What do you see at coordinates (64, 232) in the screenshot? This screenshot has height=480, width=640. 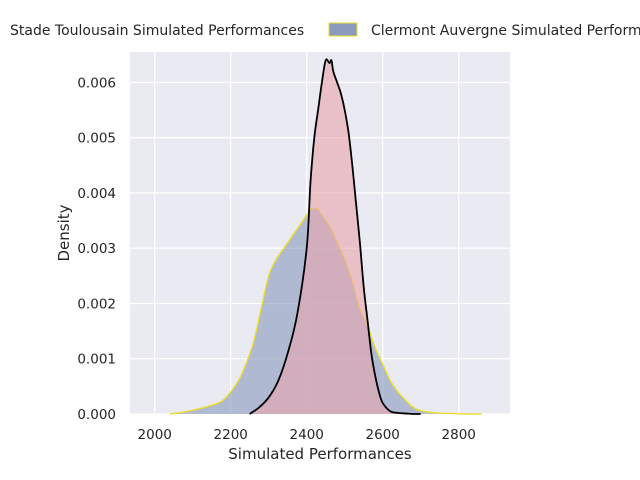 I see `y-axis-label: Density` at bounding box center [64, 232].